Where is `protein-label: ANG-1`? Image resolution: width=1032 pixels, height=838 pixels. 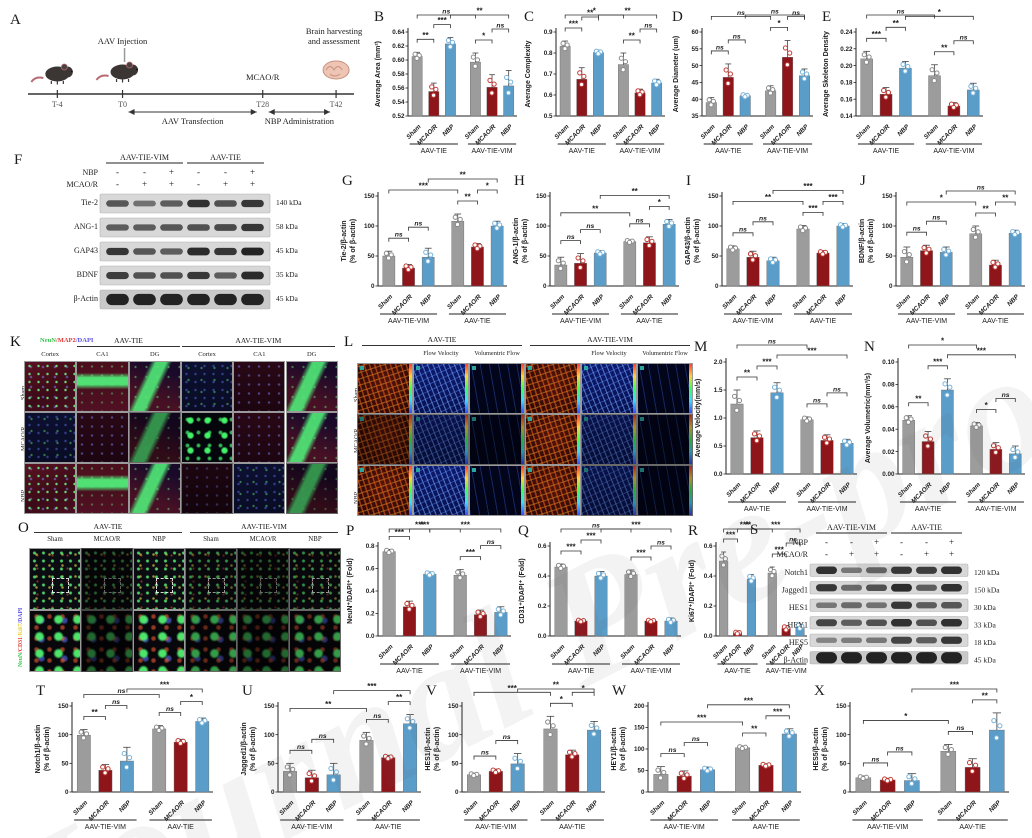 protein-label: ANG-1 is located at coordinates (86, 226).